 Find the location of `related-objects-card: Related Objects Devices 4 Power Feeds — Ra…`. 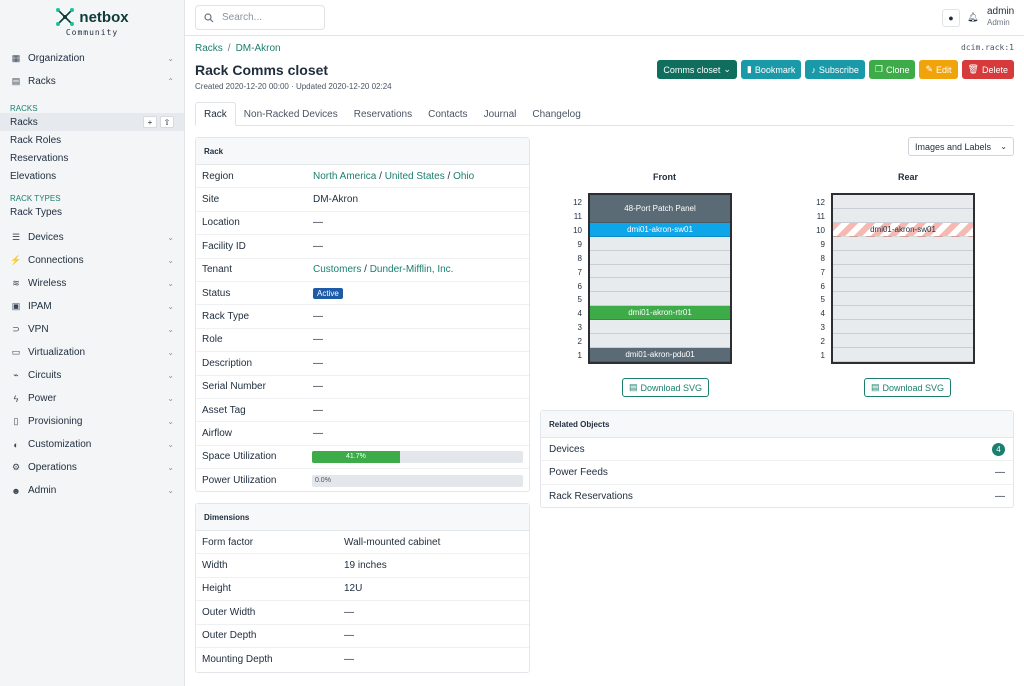

related-objects-card: Related Objects Devices 4 Power Feeds — Ra… is located at coordinates (777, 459).